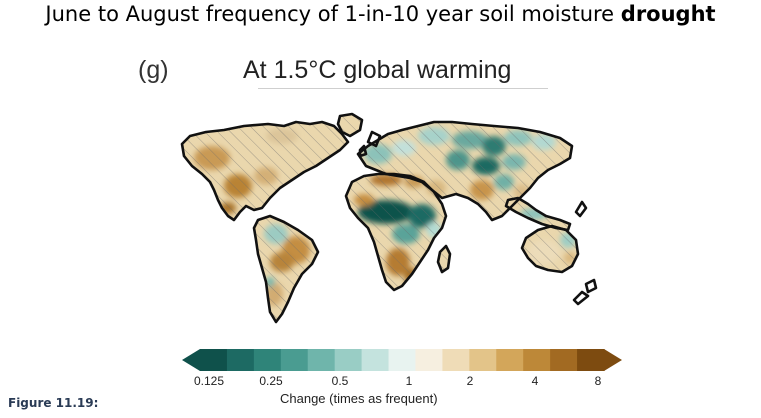 This screenshot has height=418, width=761. Describe the element at coordinates (209, 381) in the screenshot. I see `colorbar-tick-label: 0.125` at that location.